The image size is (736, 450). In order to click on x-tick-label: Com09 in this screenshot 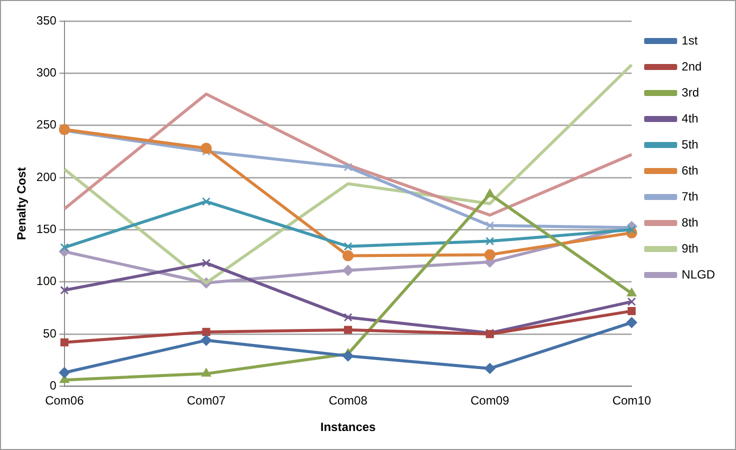, I will do `click(490, 401)`.